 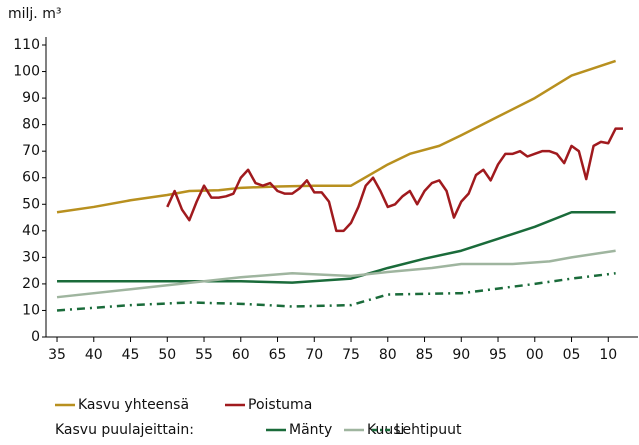 What do you see at coordinates (314, 355) in the screenshot?
I see `x-tick-label: 70` at bounding box center [314, 355].